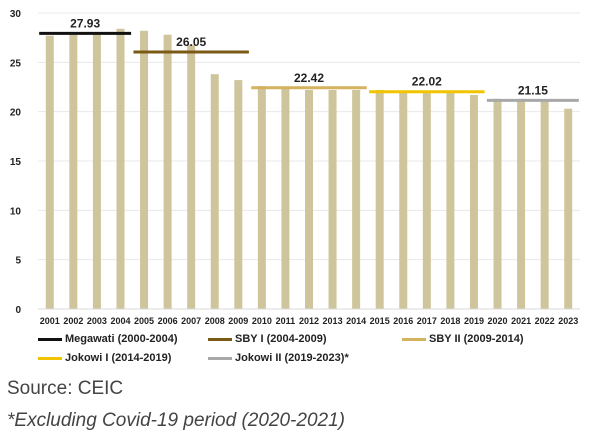 The image size is (590, 446). I want to click on x-tick-label: 2021, so click(521, 321).